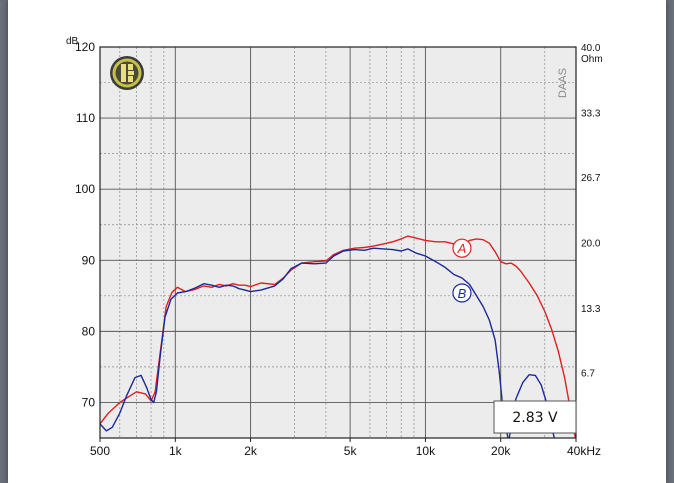  I want to click on series-label-a: A, so click(462, 248).